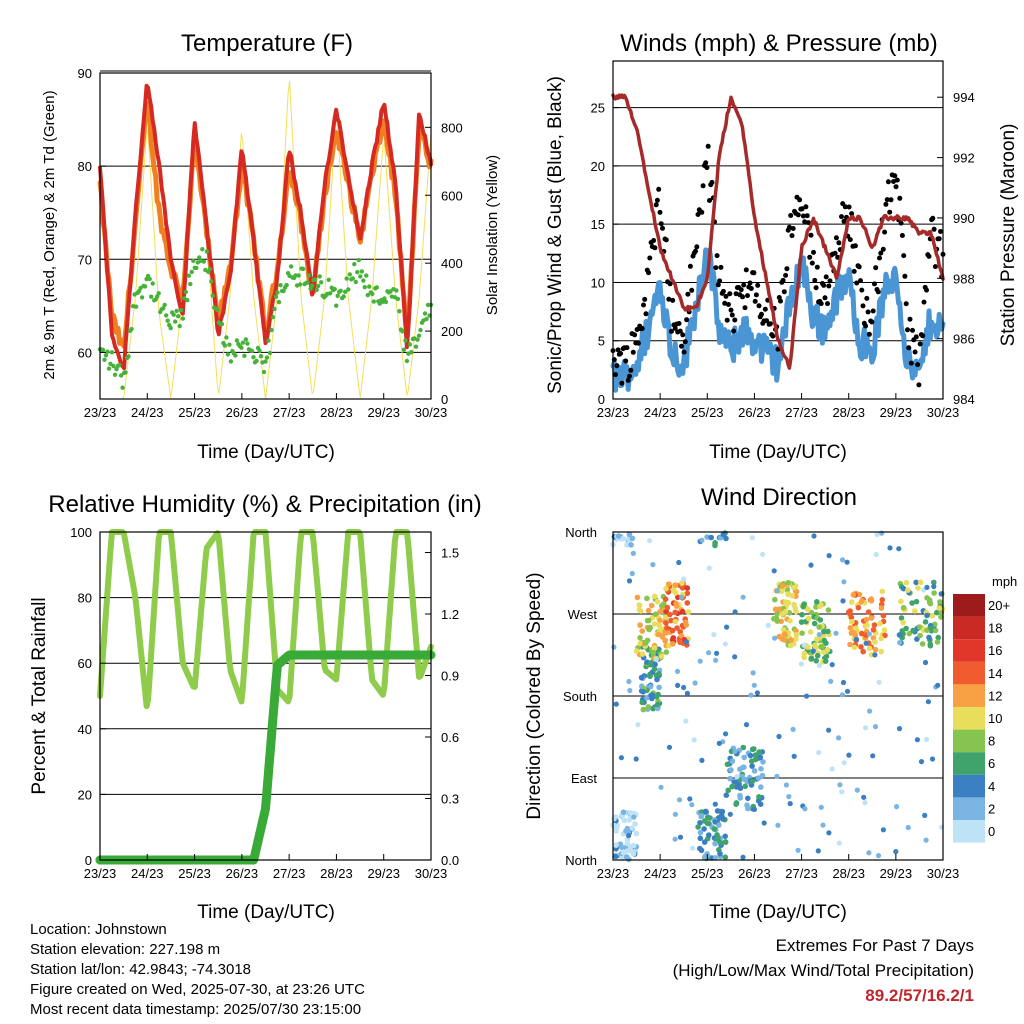 This screenshot has height=1024, width=1024. I want to click on rh-ylabel: Percent & Total Rainfall, so click(39, 695).